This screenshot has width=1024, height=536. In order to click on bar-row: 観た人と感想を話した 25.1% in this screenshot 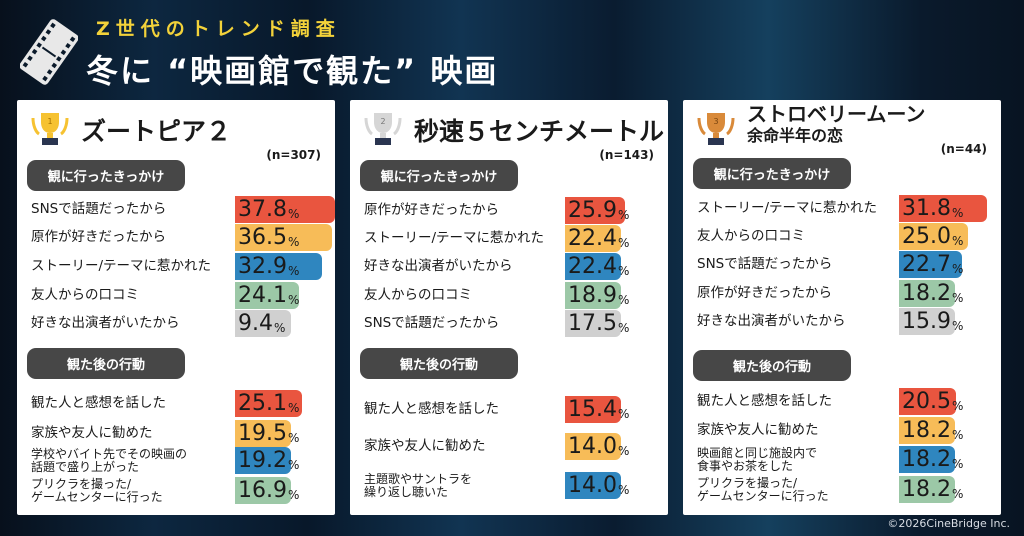, I will do `click(183, 403)`.